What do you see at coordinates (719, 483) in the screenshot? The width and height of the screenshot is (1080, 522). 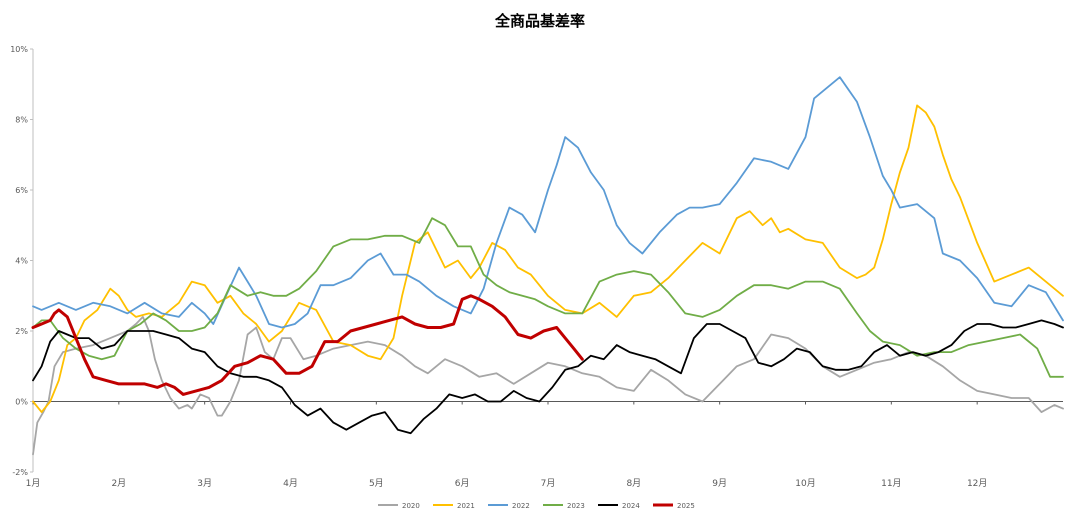 I see `x-tick-label: 9月` at bounding box center [719, 483].